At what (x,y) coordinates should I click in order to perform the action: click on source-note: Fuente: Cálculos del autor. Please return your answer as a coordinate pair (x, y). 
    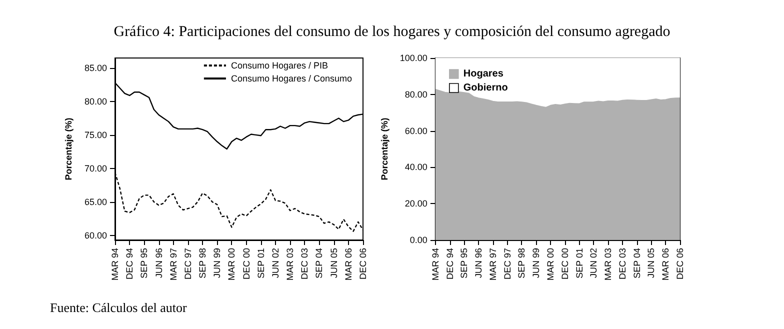
    Looking at the image, I should click on (118, 308).